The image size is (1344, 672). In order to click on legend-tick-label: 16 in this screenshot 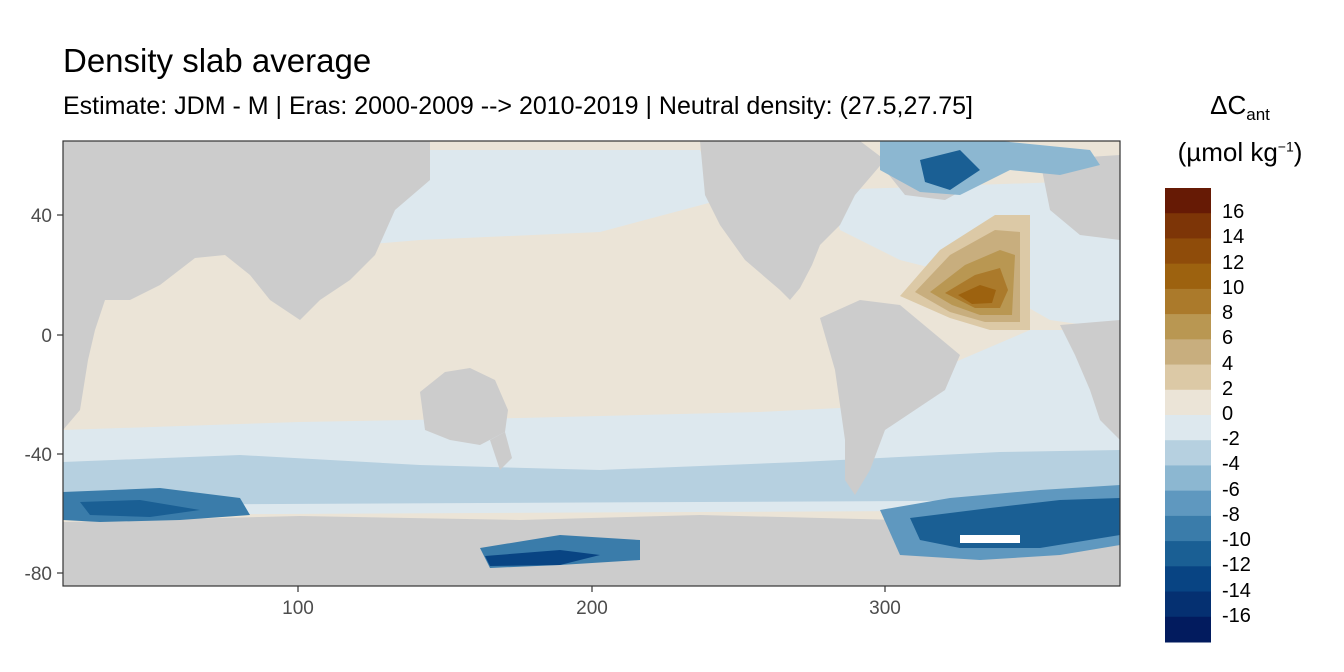, I will do `click(1233, 212)`.